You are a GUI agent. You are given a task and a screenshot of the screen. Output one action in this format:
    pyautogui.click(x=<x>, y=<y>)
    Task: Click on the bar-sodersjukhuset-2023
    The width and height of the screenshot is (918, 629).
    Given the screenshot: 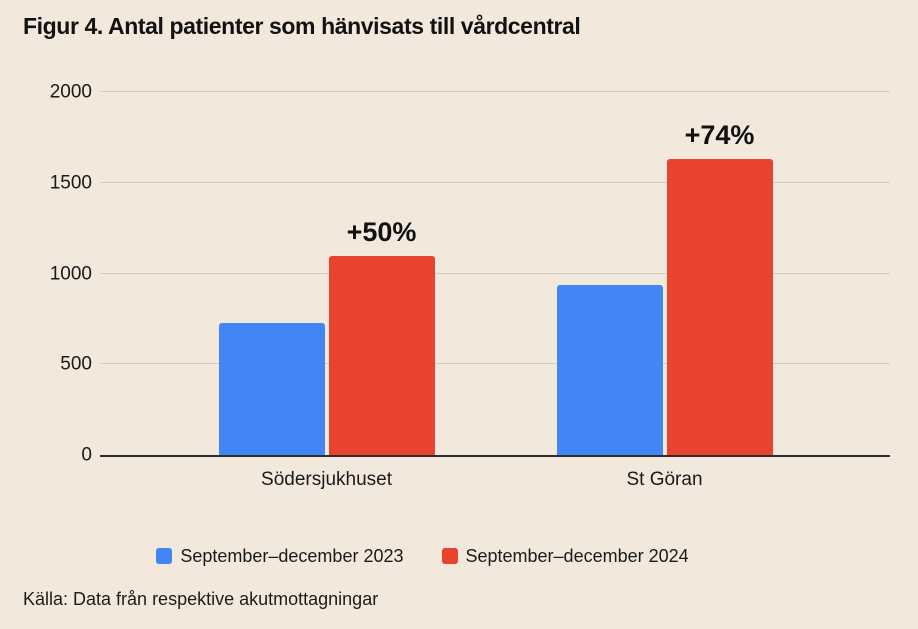 What is the action you would take?
    pyautogui.click(x=271, y=388)
    